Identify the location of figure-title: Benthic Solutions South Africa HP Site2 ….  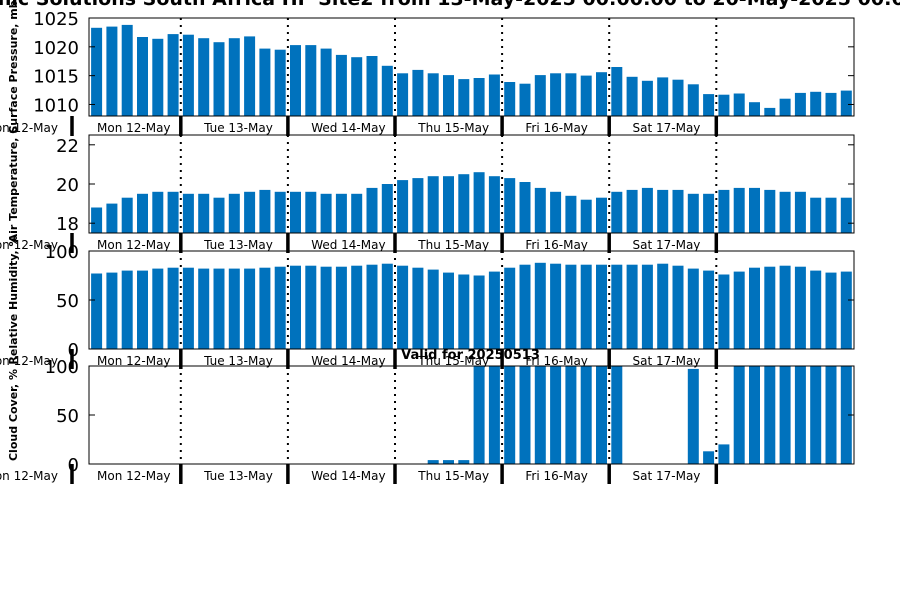
(450, 5).